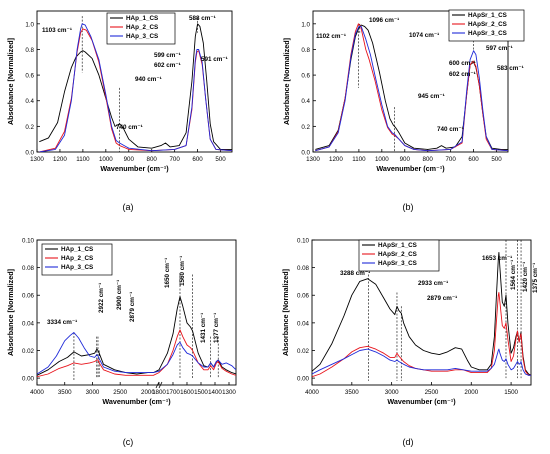 This screenshot has height=454, width=550. Describe the element at coordinates (229, 392) in the screenshot. I see `x-tick-label: 1300` at that location.